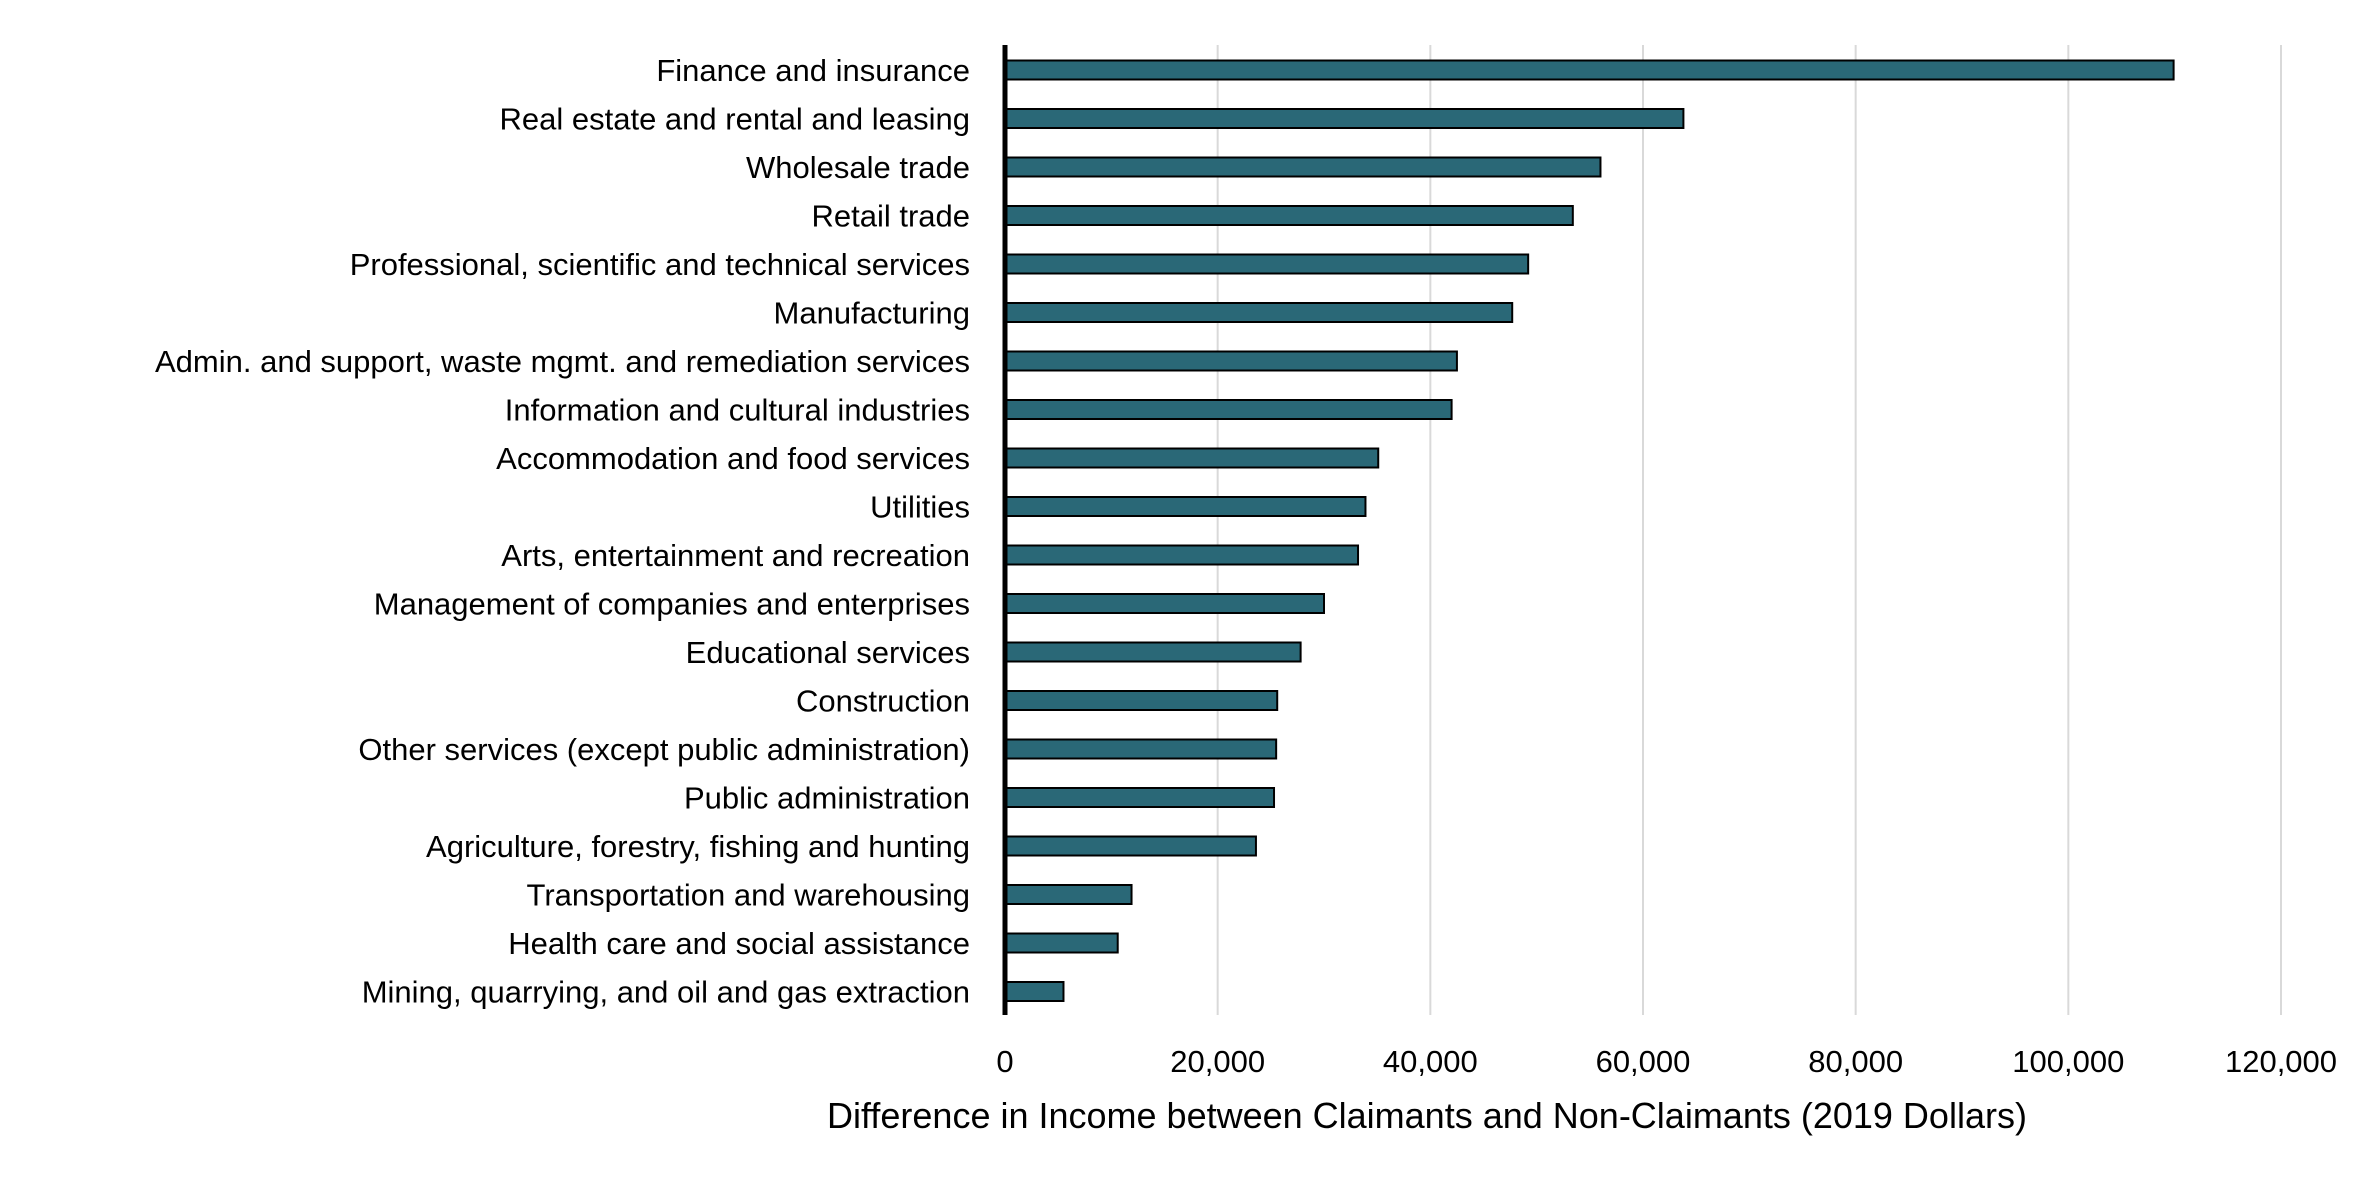 Image resolution: width=2362 pixels, height=1181 pixels. Describe the element at coordinates (1430, 1061) in the screenshot. I see `x-tick-label: 40,000` at that location.